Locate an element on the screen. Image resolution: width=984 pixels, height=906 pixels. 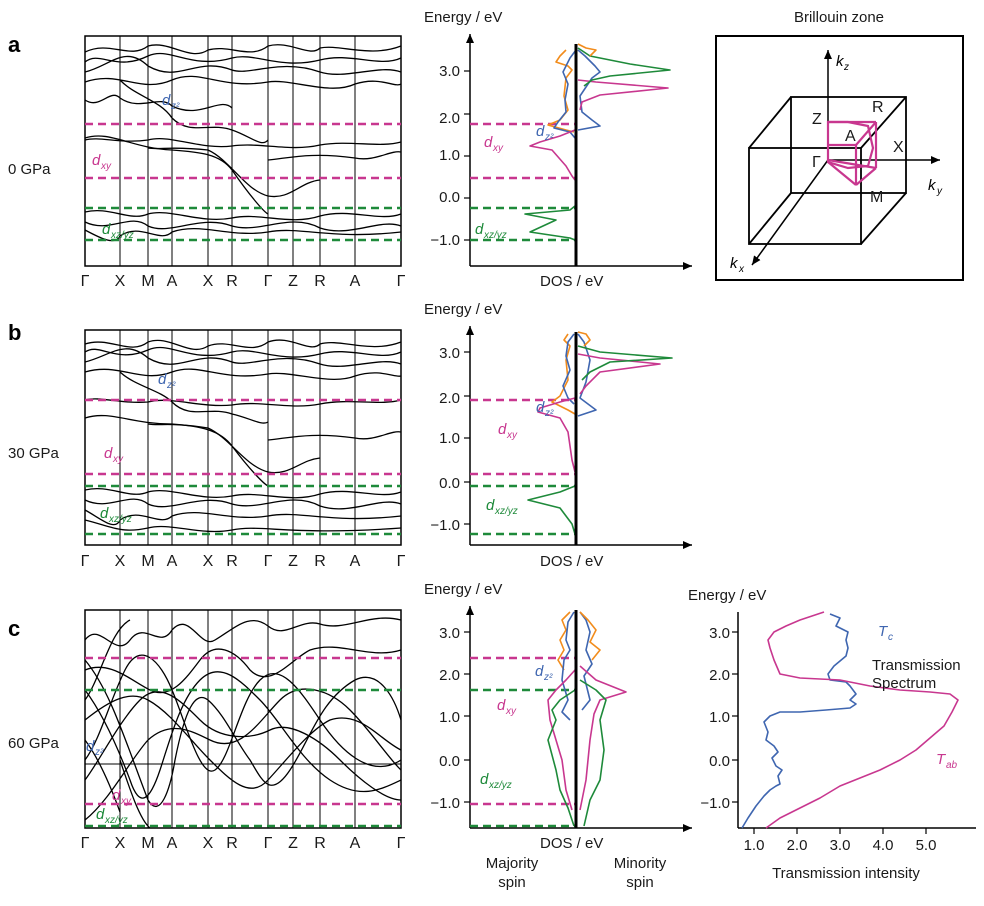
bz-ky-label: k is located at coordinates (932, 185).